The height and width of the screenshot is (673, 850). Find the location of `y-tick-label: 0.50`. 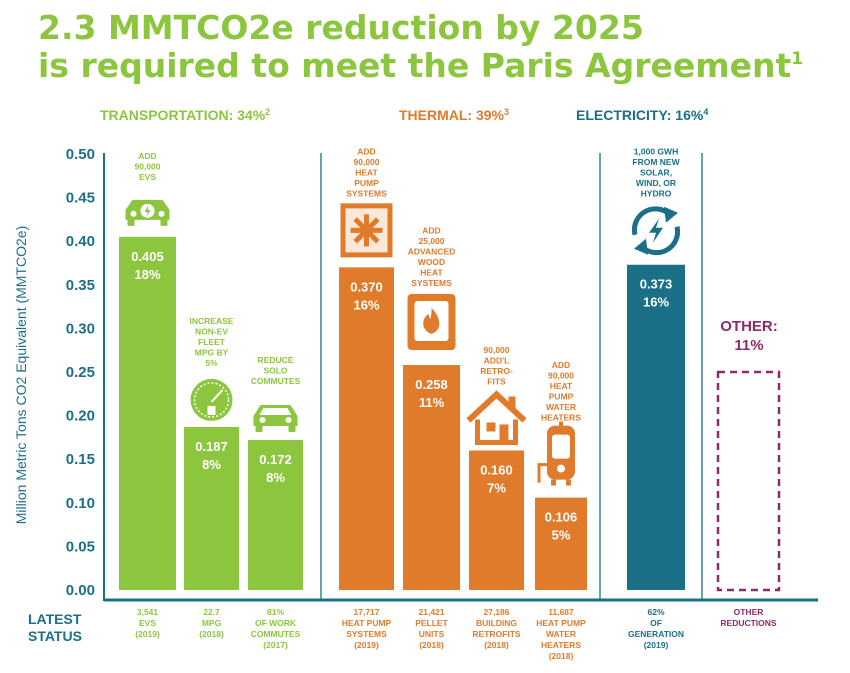

y-tick-label: 0.50 is located at coordinates (80, 154).